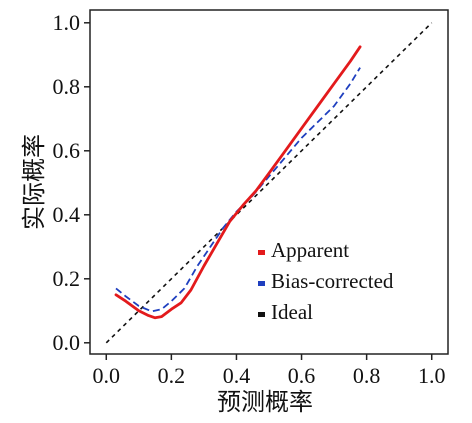 The image size is (472, 423). I want to click on x-tick-label: 1.0, so click(432, 375).